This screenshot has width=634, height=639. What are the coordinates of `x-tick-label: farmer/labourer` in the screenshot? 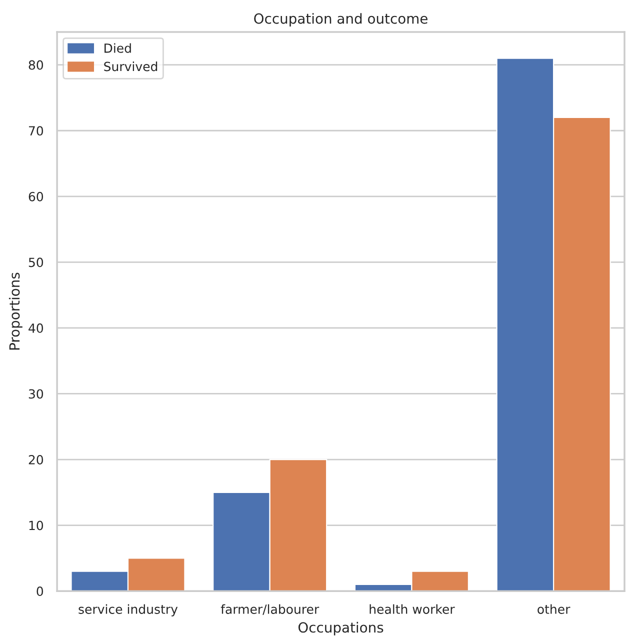 It's located at (270, 609).